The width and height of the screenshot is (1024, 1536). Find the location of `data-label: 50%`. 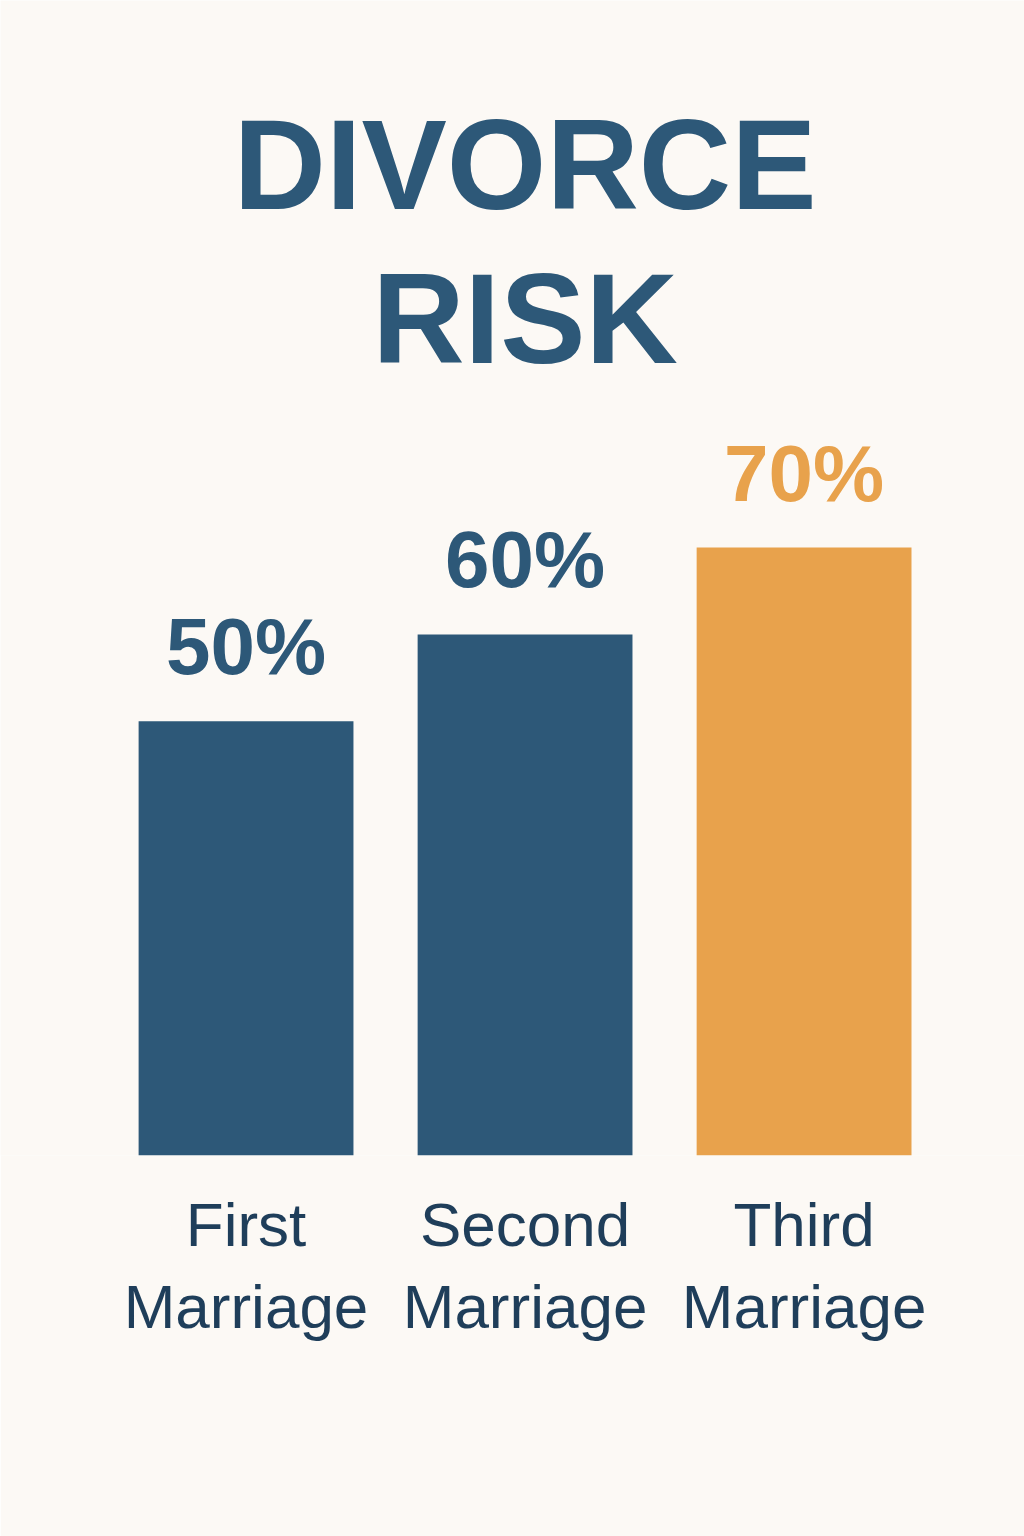

data-label: 50% is located at coordinates (246, 647).